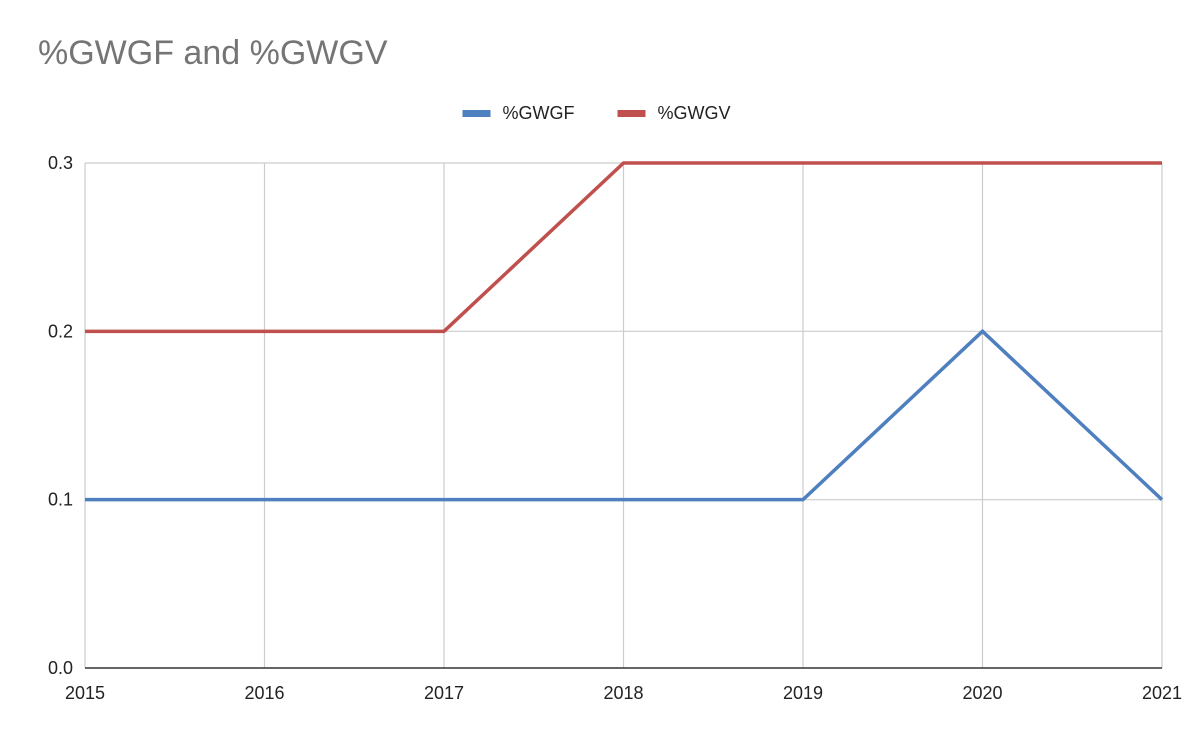 The image size is (1200, 747). Describe the element at coordinates (444, 693) in the screenshot. I see `x-tick-label: 2017` at that location.